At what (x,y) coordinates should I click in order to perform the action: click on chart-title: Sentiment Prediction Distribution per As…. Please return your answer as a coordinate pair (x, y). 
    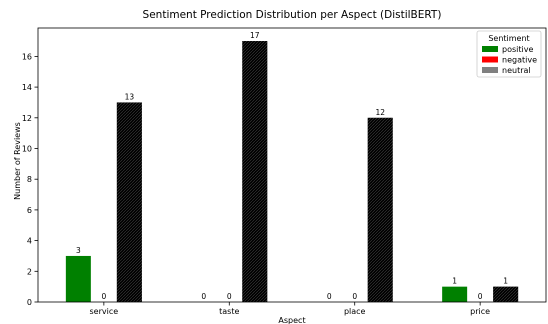
    Looking at the image, I should click on (292, 15).